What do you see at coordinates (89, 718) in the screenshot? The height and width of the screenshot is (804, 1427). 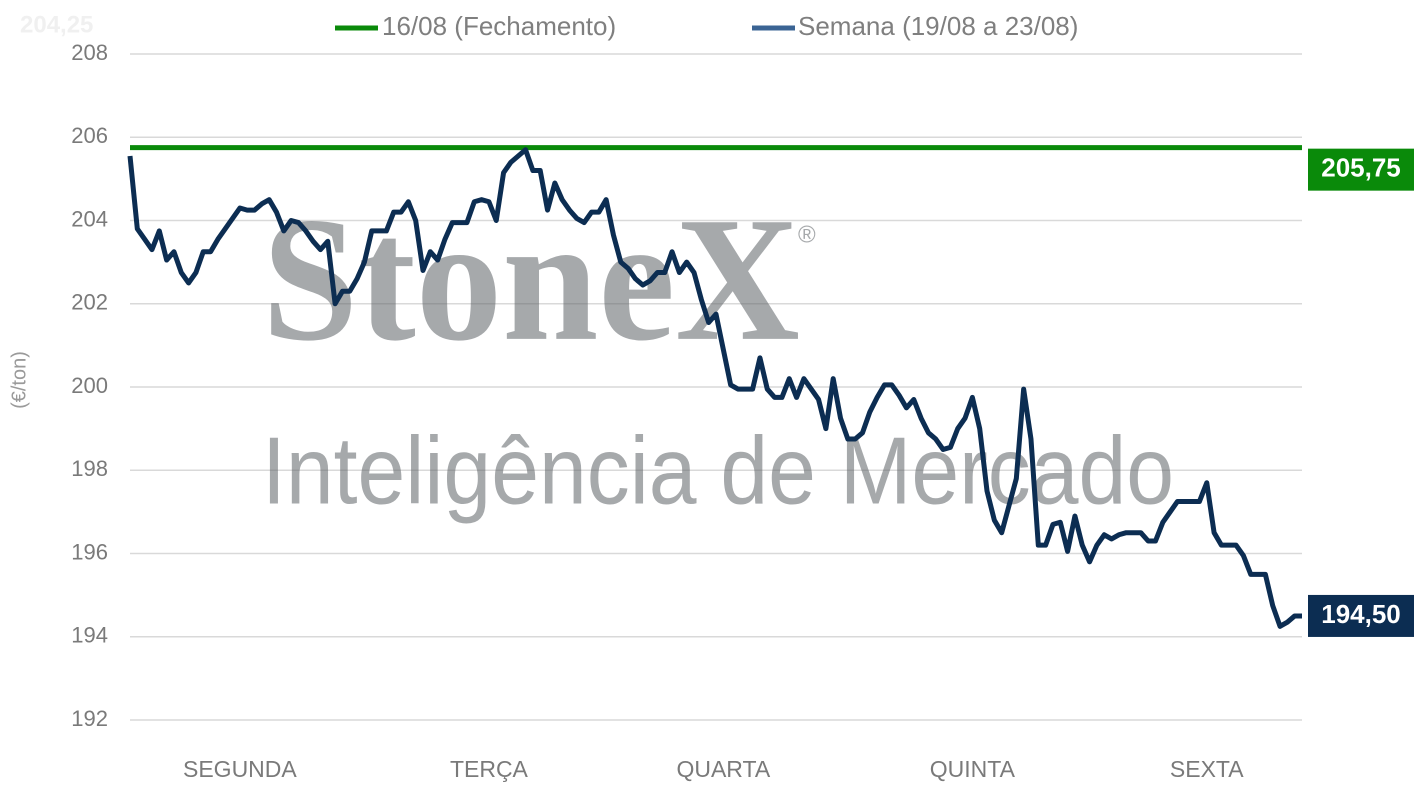 I see `y-tick-label: 192` at bounding box center [89, 718].